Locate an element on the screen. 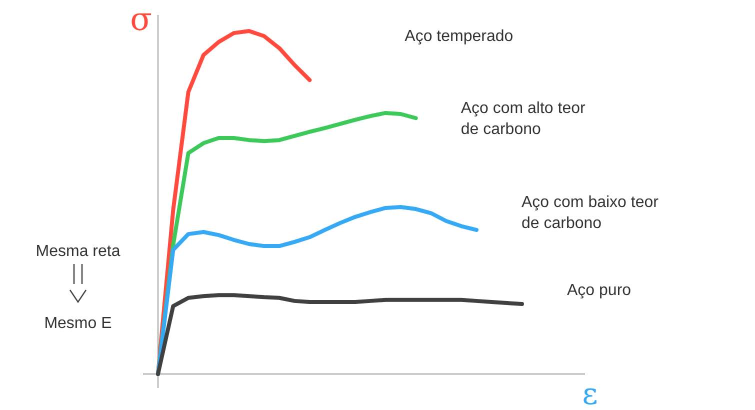 This screenshot has width=755, height=410. text: Mesma reta is located at coordinates (78, 251).